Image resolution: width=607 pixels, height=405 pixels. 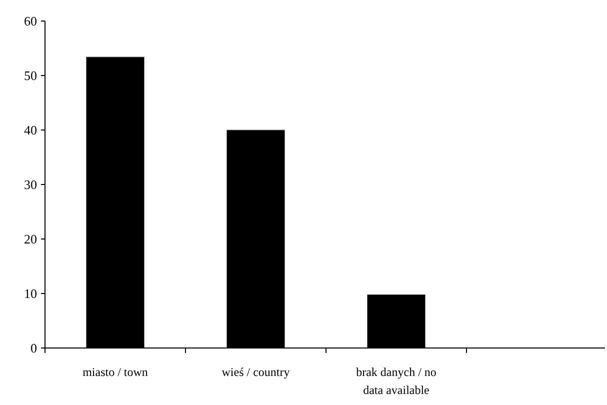 I want to click on y-tick-label: 10, so click(x=30, y=294).